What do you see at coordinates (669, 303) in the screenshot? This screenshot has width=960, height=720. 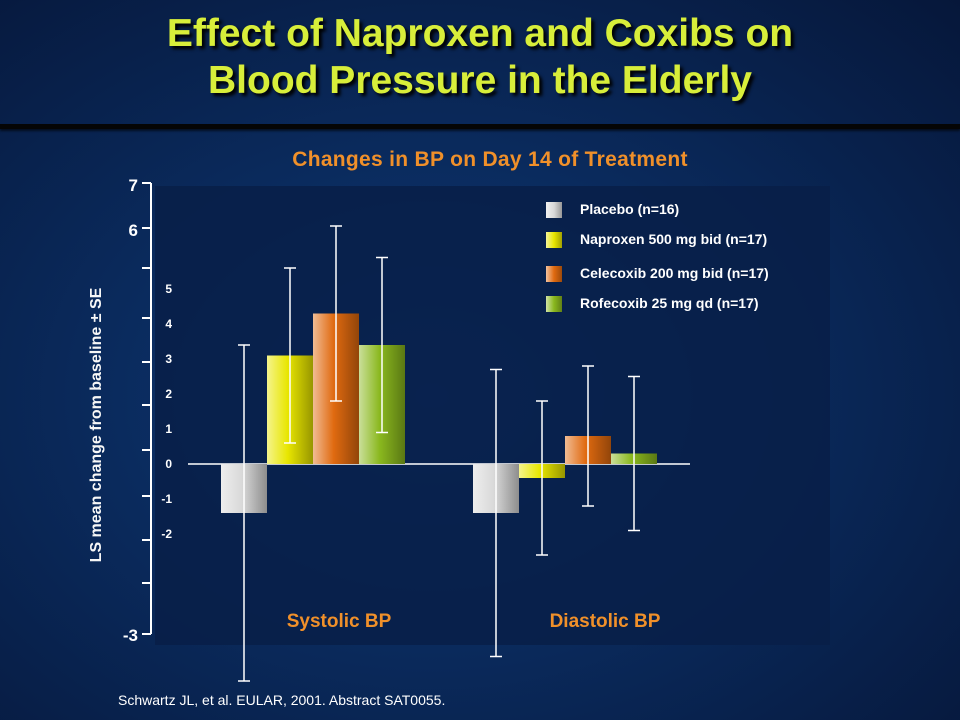 I see `legend-label: Rofecoxib 25 mg qd (n=17)` at bounding box center [669, 303].